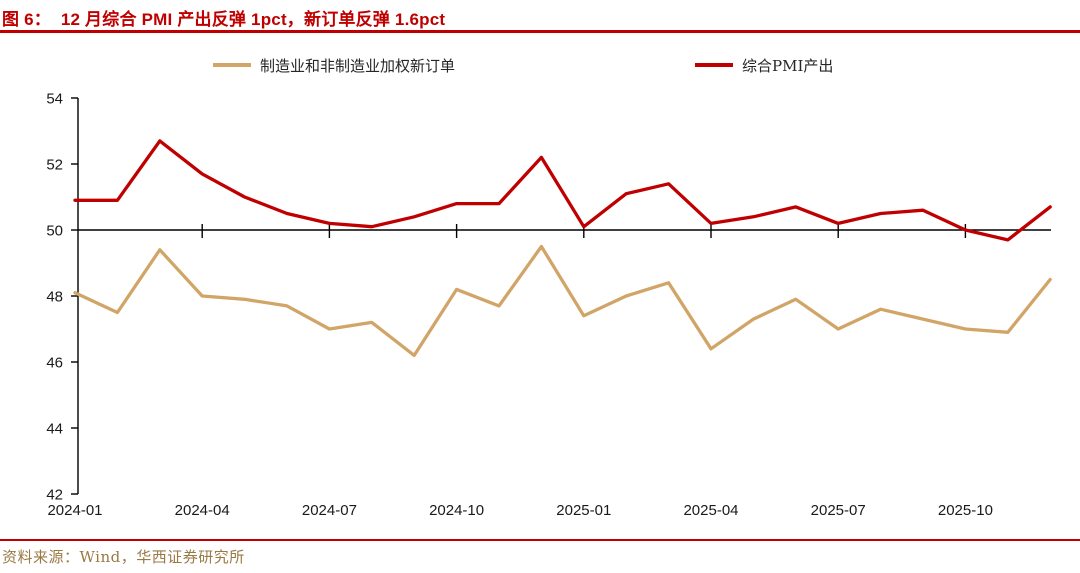 This screenshot has height=573, width=1080. Describe the element at coordinates (123, 557) in the screenshot. I see `source-note: 资料来源：Wind，华西证券研究所` at that location.